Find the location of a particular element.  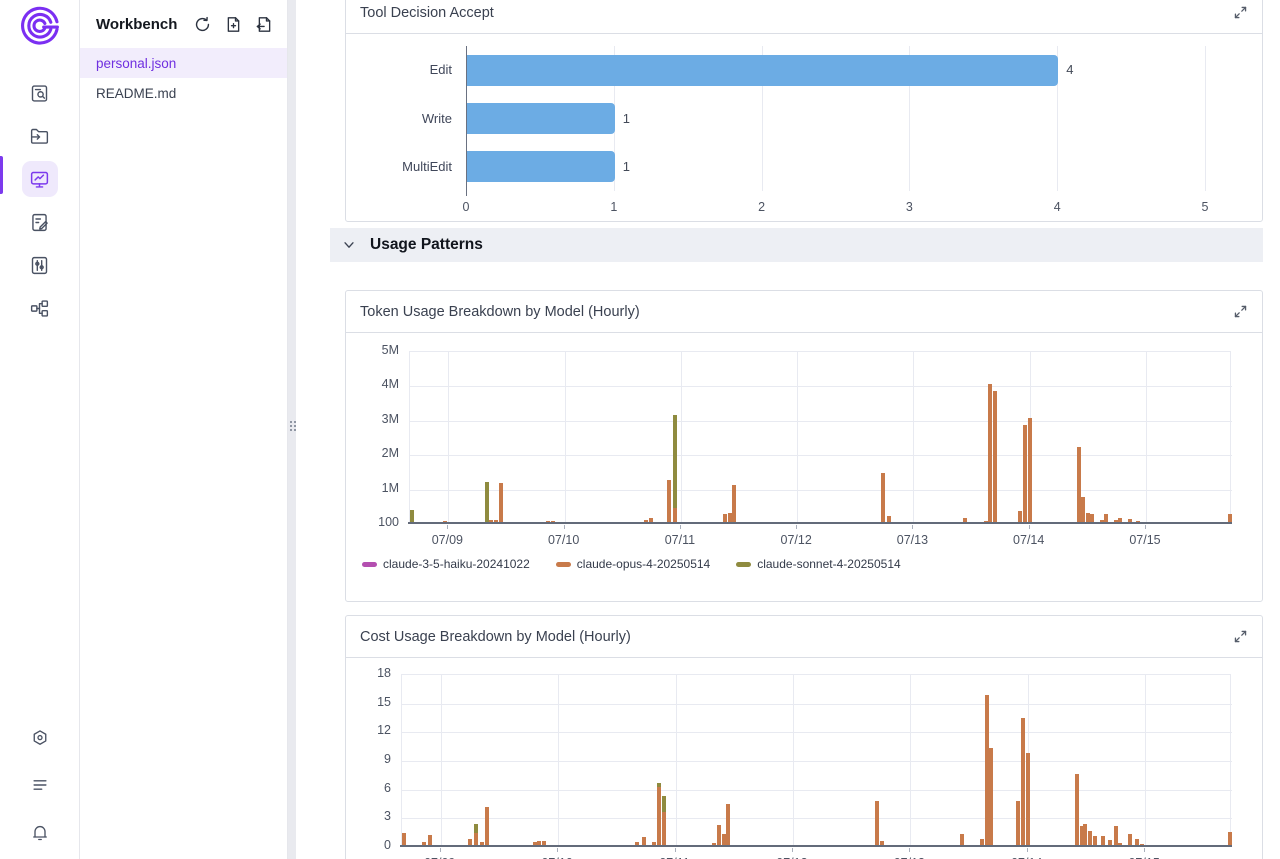

chart-title: Cost Usage Breakdown by Model (Hourly) is located at coordinates (495, 636).